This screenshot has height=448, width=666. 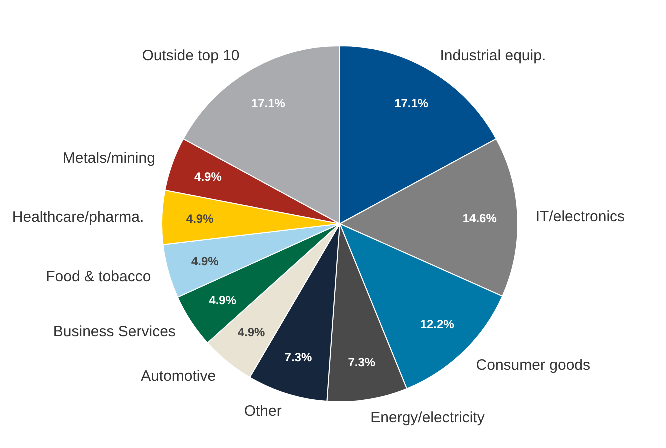 I want to click on slice-label: Healthcare/pharma., so click(x=78, y=217).